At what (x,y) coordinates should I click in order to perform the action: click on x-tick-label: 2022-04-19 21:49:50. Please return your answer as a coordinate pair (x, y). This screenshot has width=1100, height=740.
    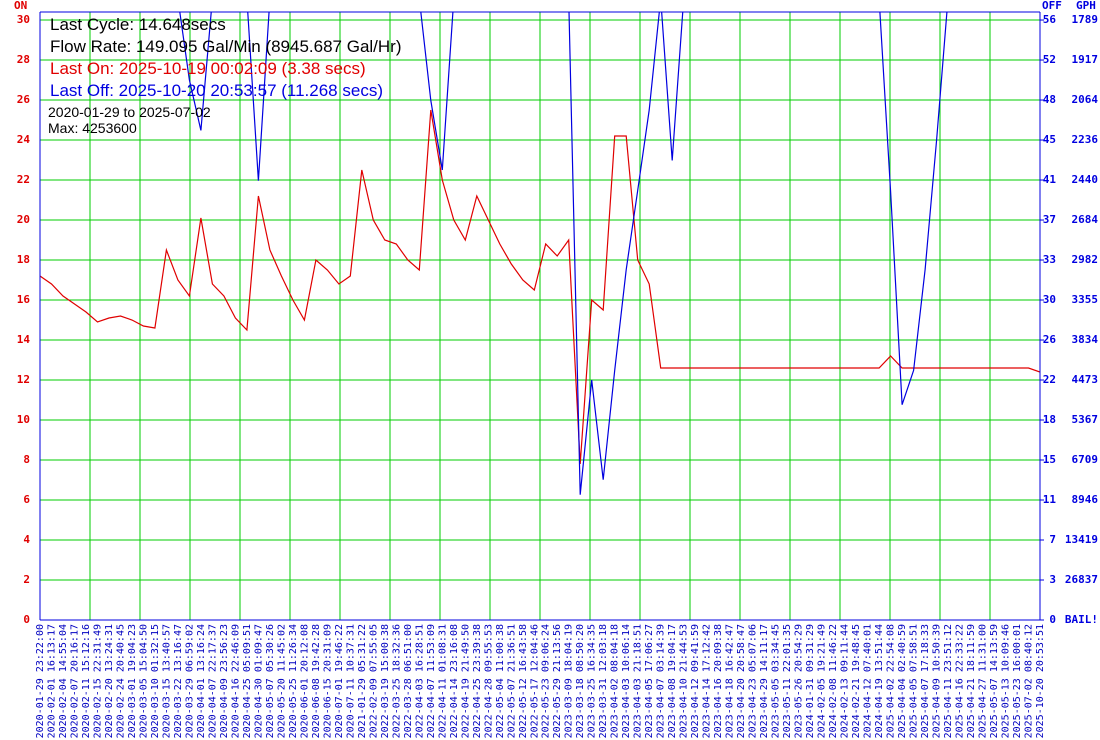
    Looking at the image, I should click on (465, 681).